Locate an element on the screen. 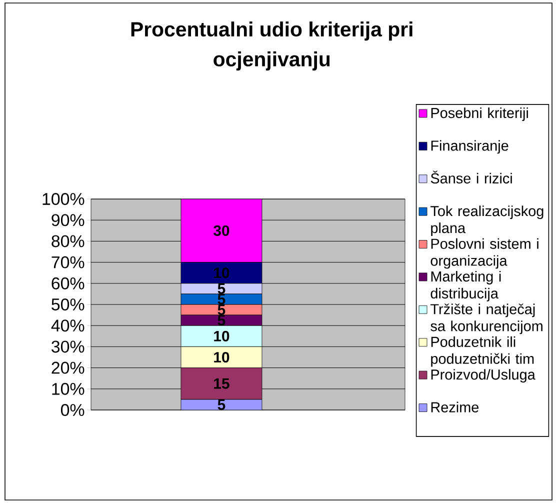 The image size is (556, 503). y-tick-label: 80% is located at coordinates (68, 241).